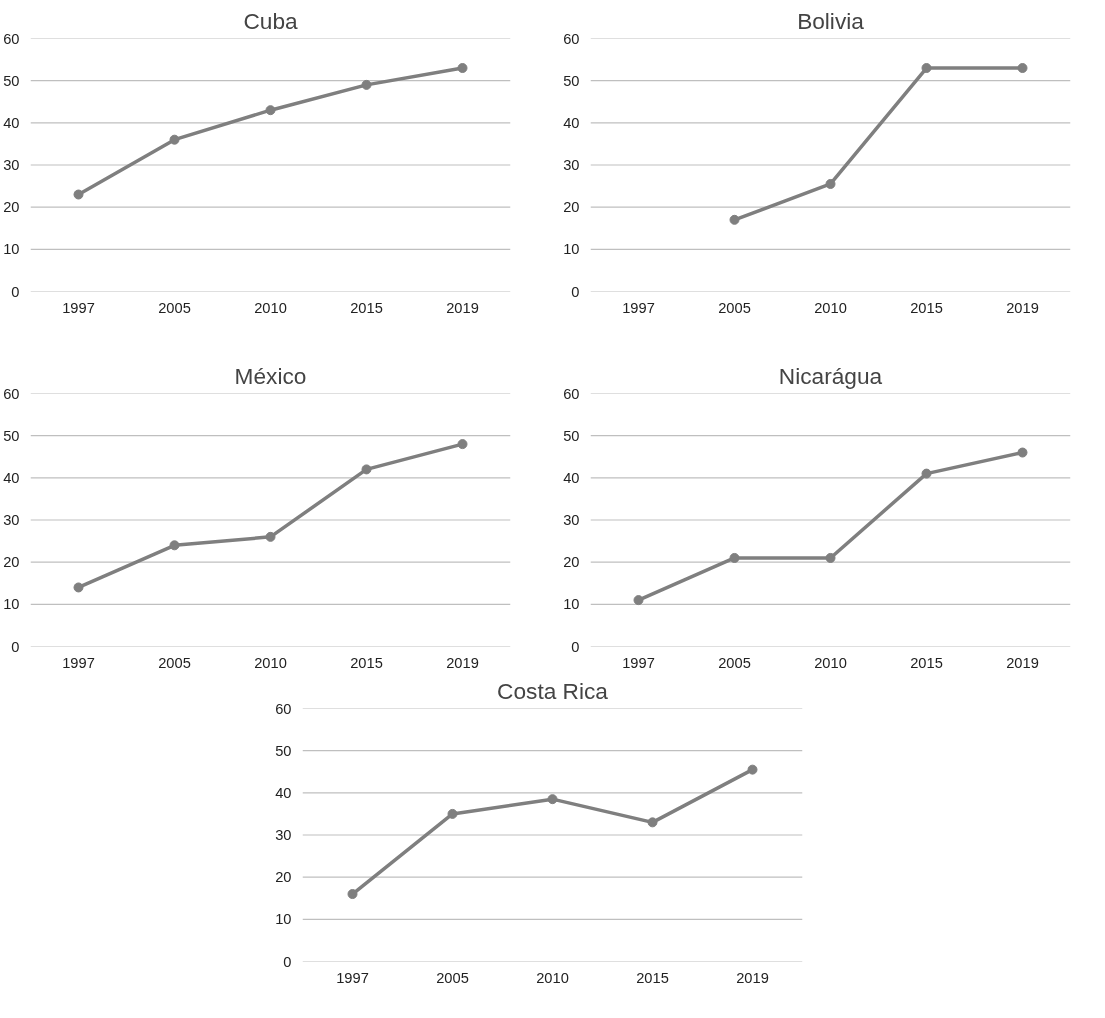  Describe the element at coordinates (270, 20) in the screenshot. I see `chart-title: Cuba` at that location.